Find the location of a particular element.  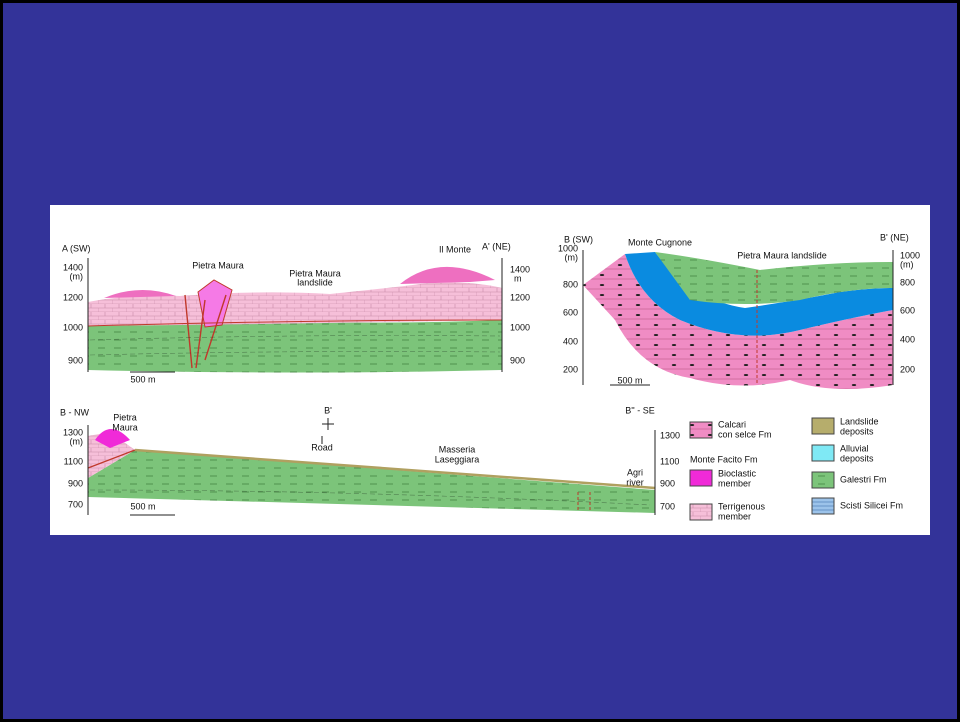

calcari-layer is located at coordinates (738, 321).